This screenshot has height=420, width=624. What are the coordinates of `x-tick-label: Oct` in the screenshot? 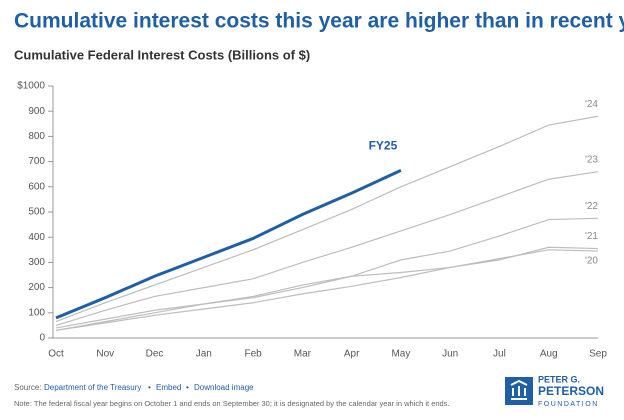 It's located at (56, 354).